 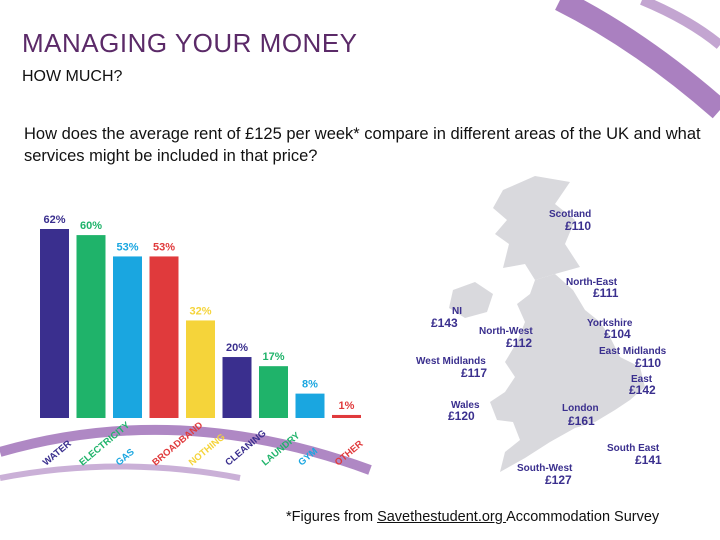 I want to click on data-label-gas: 53%, so click(x=127, y=247).